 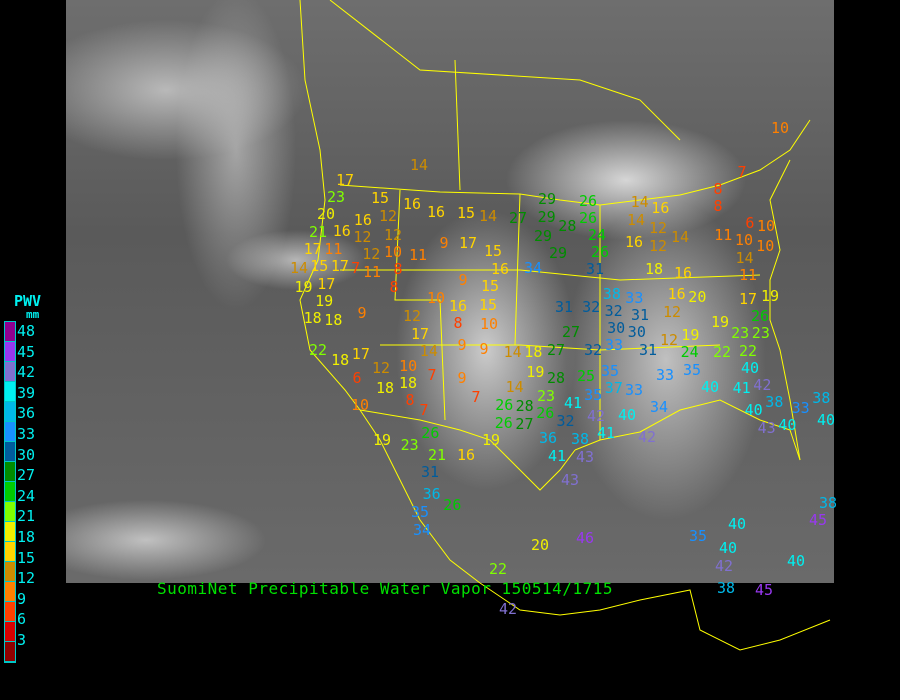 What do you see at coordinates (467, 450) in the screenshot?
I see `us-mexico-border` at bounding box center [467, 450].